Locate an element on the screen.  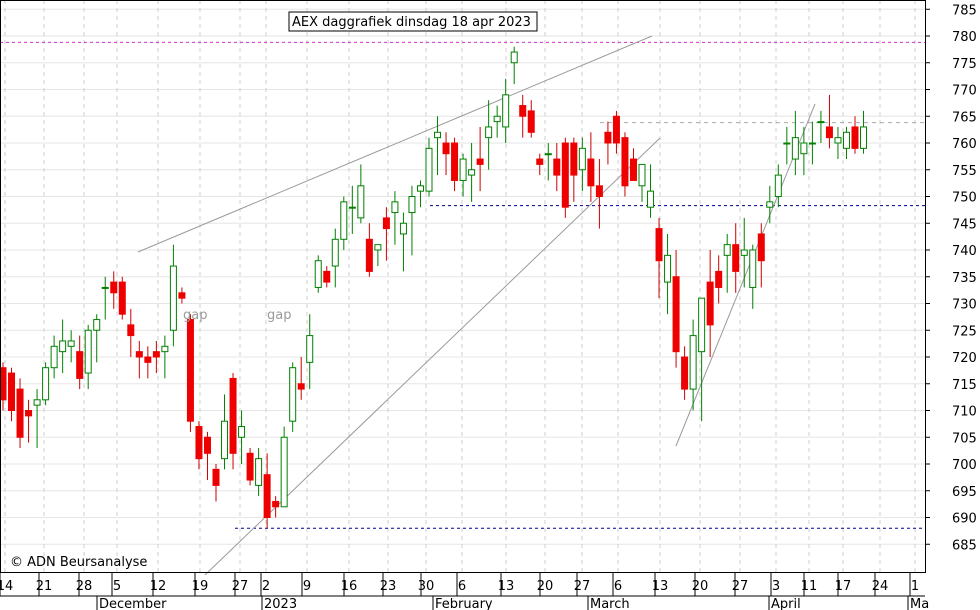
x-day-label: 2 is located at coordinates (266, 586).